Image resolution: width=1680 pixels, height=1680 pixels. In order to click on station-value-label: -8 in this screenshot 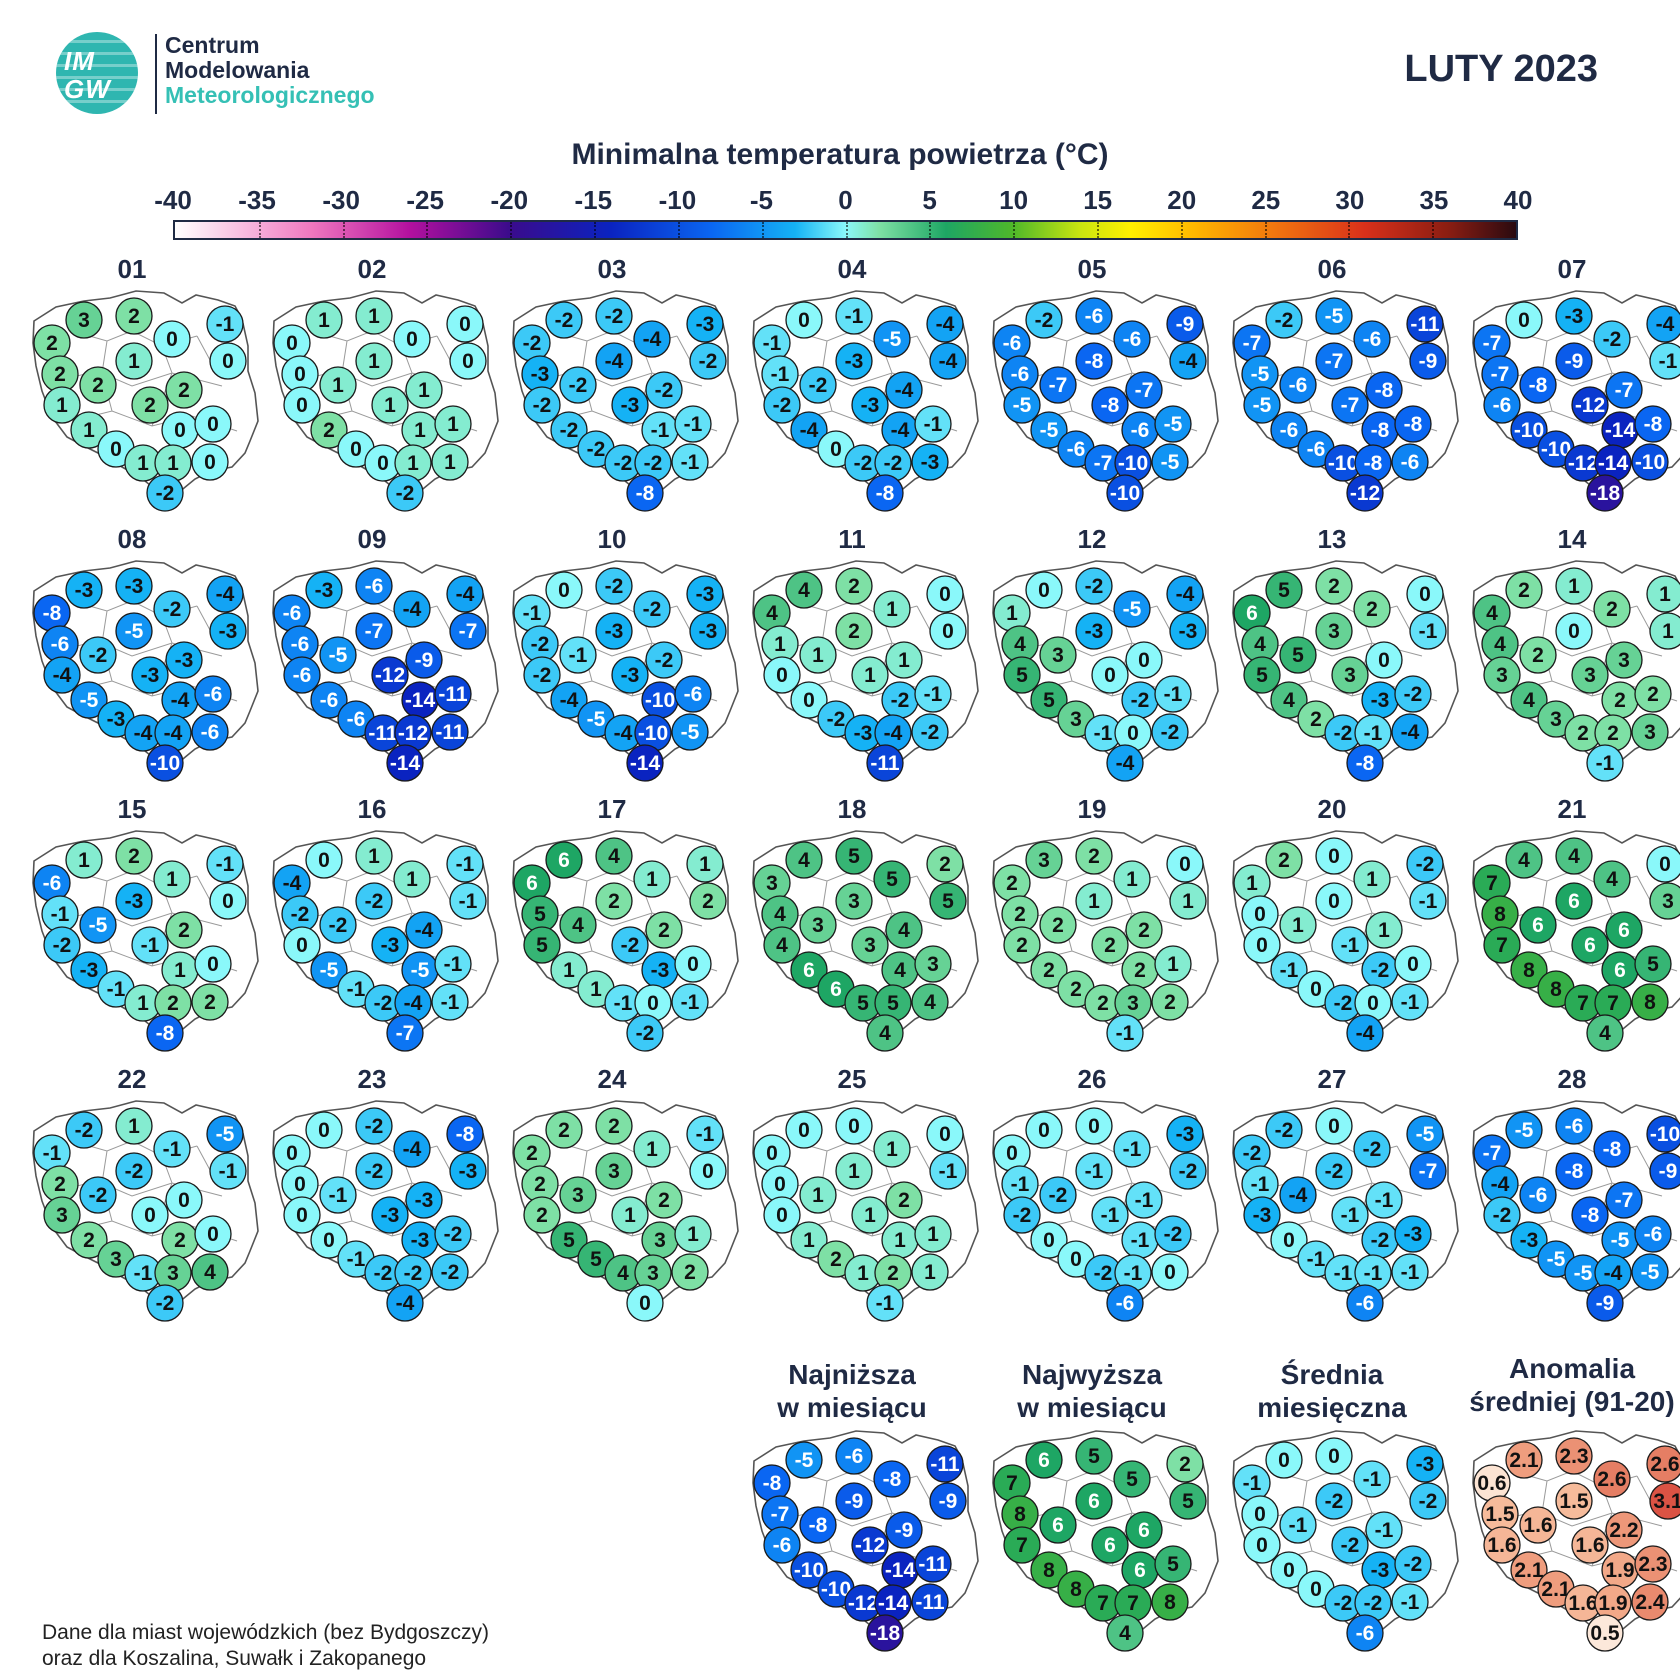, I will do `click(818, 1525)`.